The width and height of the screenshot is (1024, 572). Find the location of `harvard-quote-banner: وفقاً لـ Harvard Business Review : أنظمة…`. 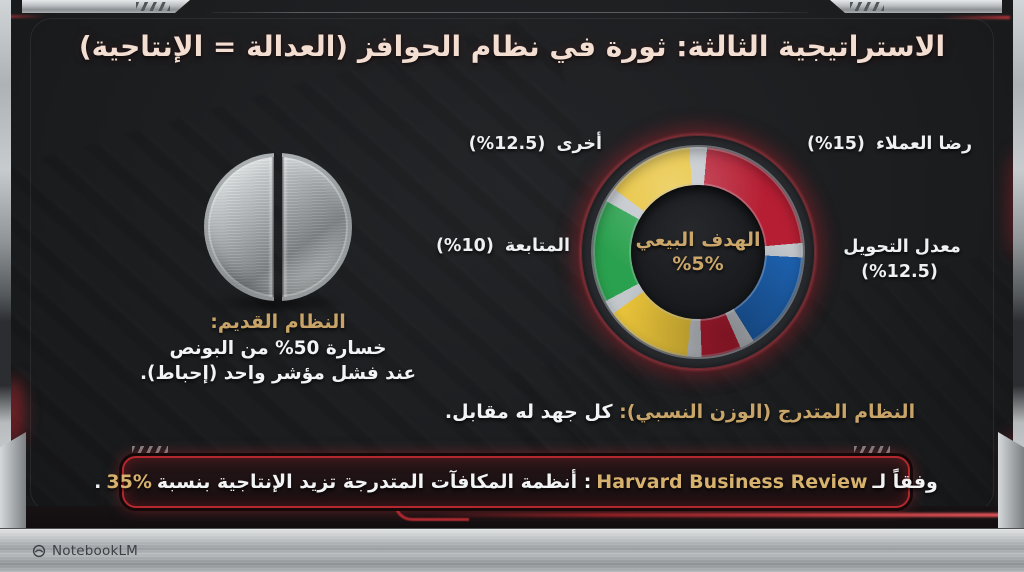

harvard-quote-banner: وفقاً لـ Harvard Business Review : أنظمة… is located at coordinates (516, 482).